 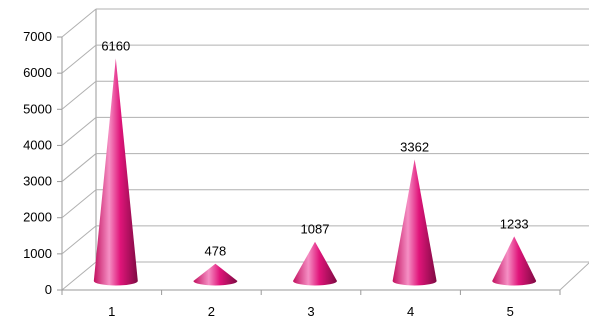 I want to click on data-label: 1233, so click(x=514, y=223).